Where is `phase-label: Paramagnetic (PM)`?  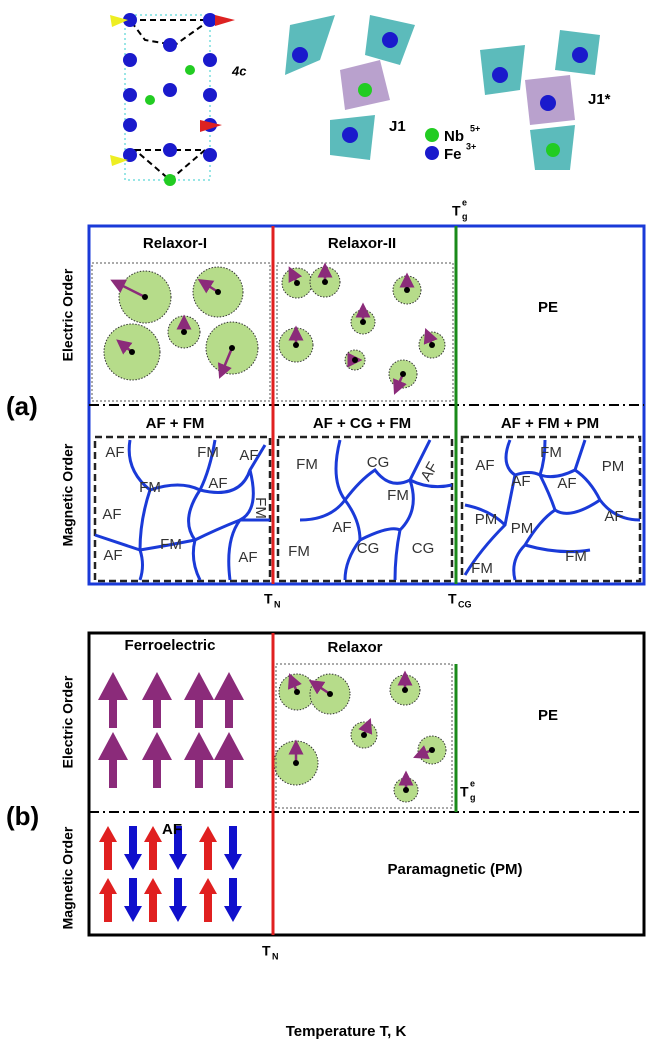 phase-label: Paramagnetic (PM) is located at coordinates (454, 869).